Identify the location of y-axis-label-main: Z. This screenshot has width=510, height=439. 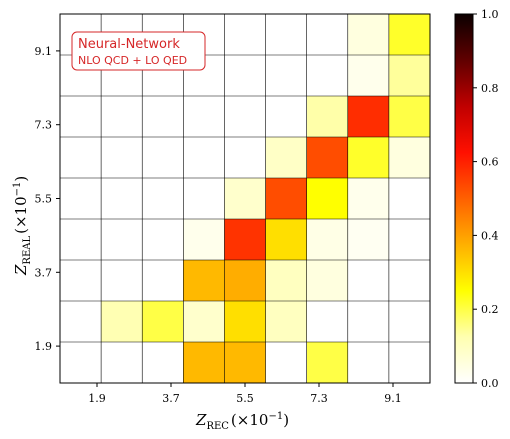
(21, 270).